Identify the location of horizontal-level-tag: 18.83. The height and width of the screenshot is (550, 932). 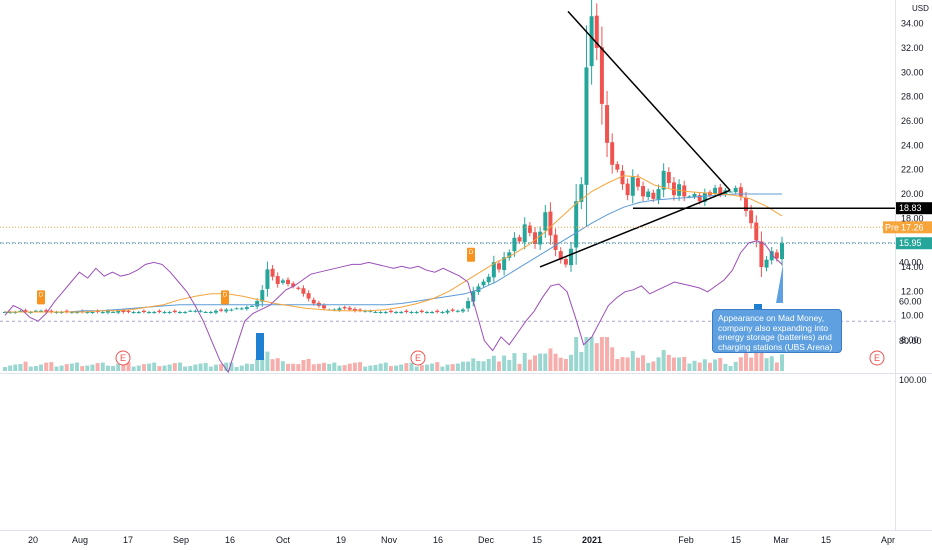
(910, 208).